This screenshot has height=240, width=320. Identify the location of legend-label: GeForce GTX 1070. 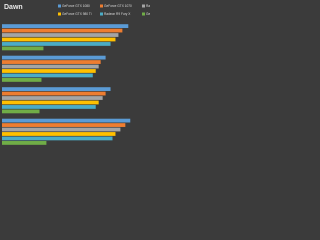
(118, 6).